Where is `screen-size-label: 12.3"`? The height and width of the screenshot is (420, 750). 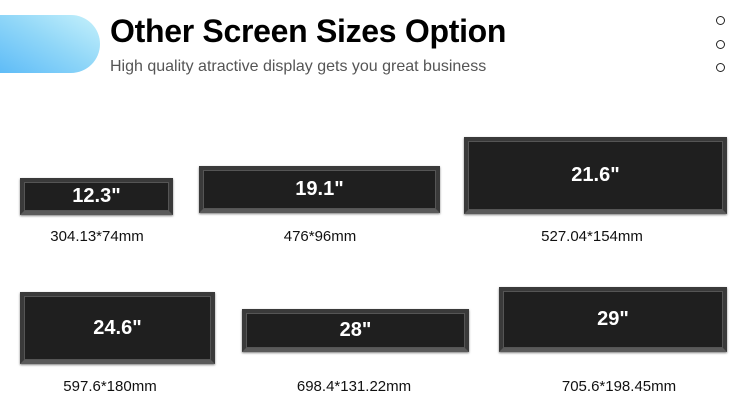
screen-size-label: 12.3" is located at coordinates (96, 196).